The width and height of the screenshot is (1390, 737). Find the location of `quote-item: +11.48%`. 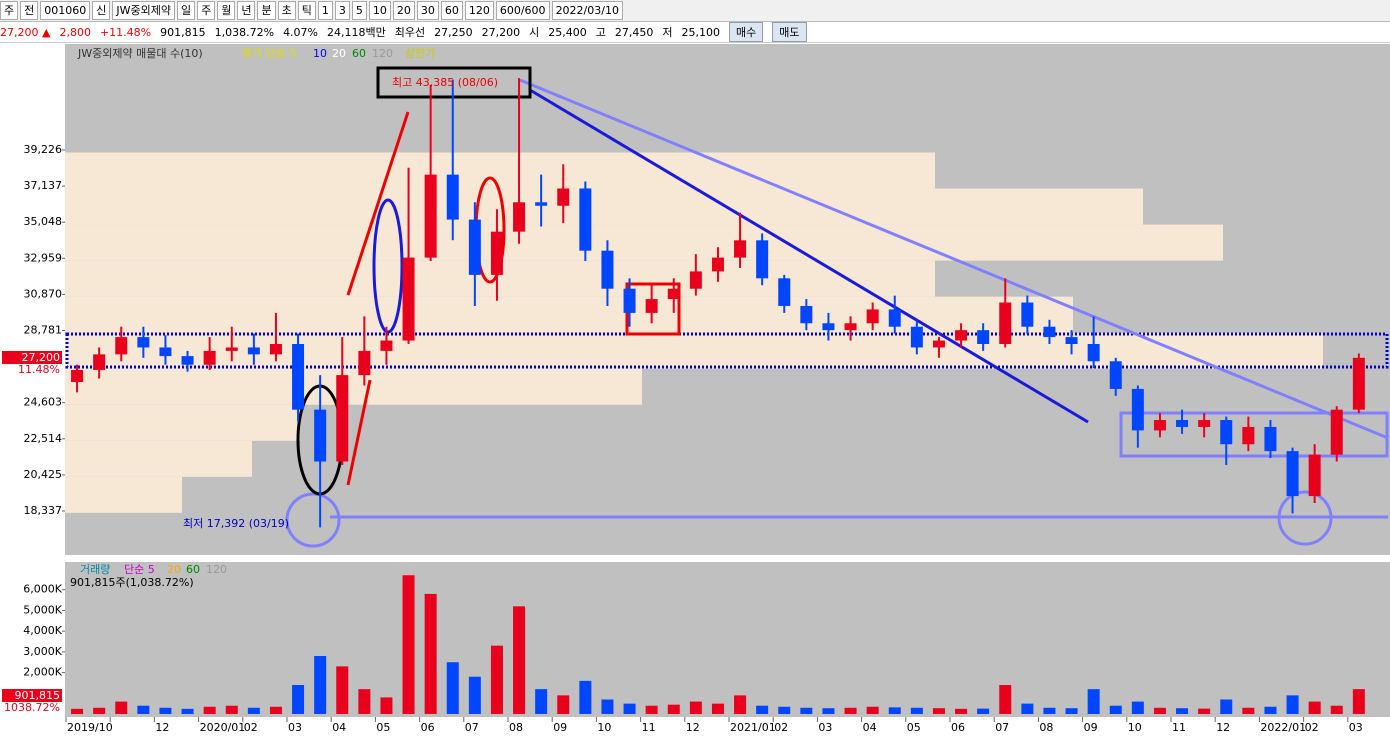

quote-item: +11.48% is located at coordinates (125, 32).